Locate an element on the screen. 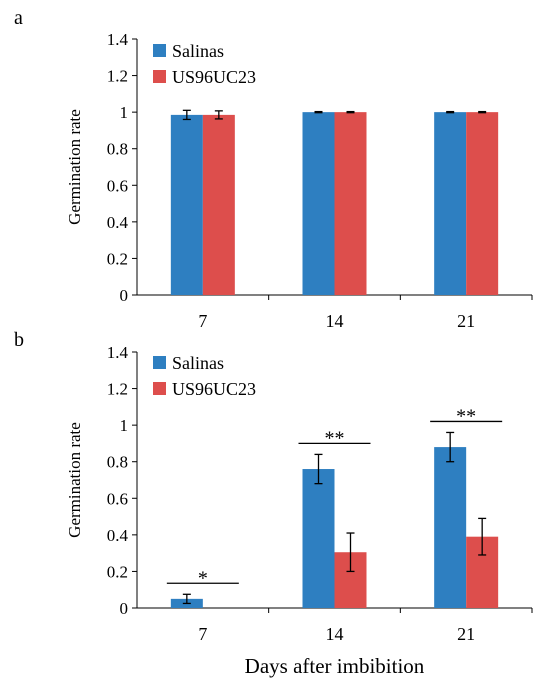  x-axis-title: Days after imbibition is located at coordinates (335, 666).